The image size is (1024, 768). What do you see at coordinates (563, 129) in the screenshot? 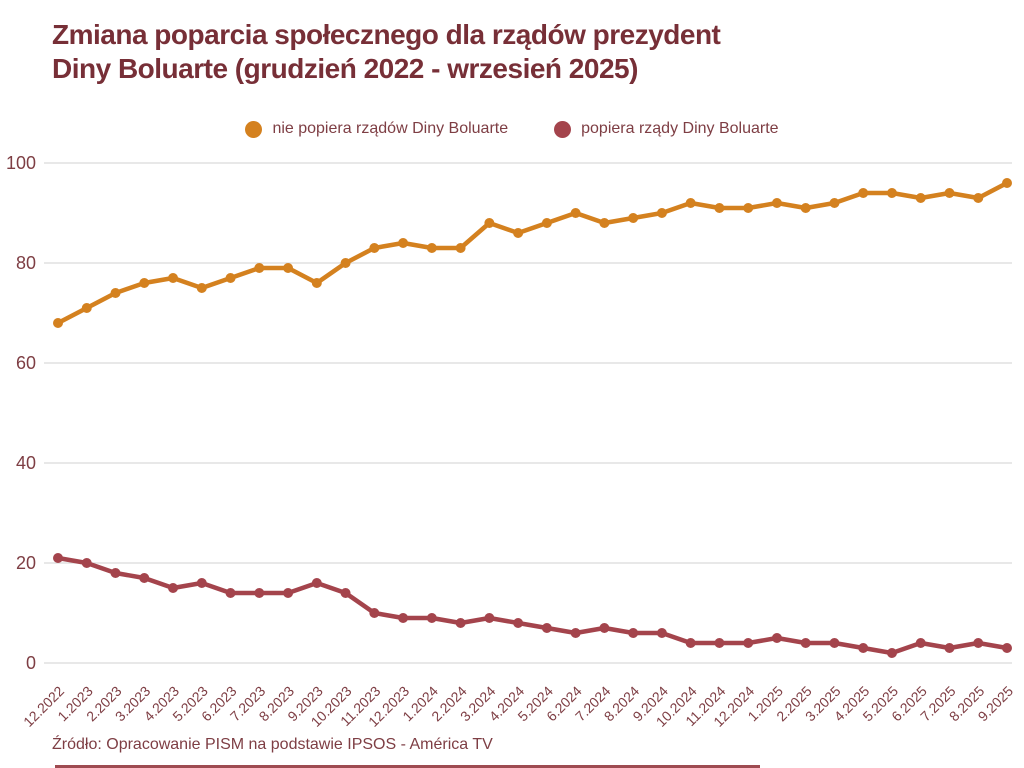
I see `legend-dot-maroon-icon` at bounding box center [563, 129].